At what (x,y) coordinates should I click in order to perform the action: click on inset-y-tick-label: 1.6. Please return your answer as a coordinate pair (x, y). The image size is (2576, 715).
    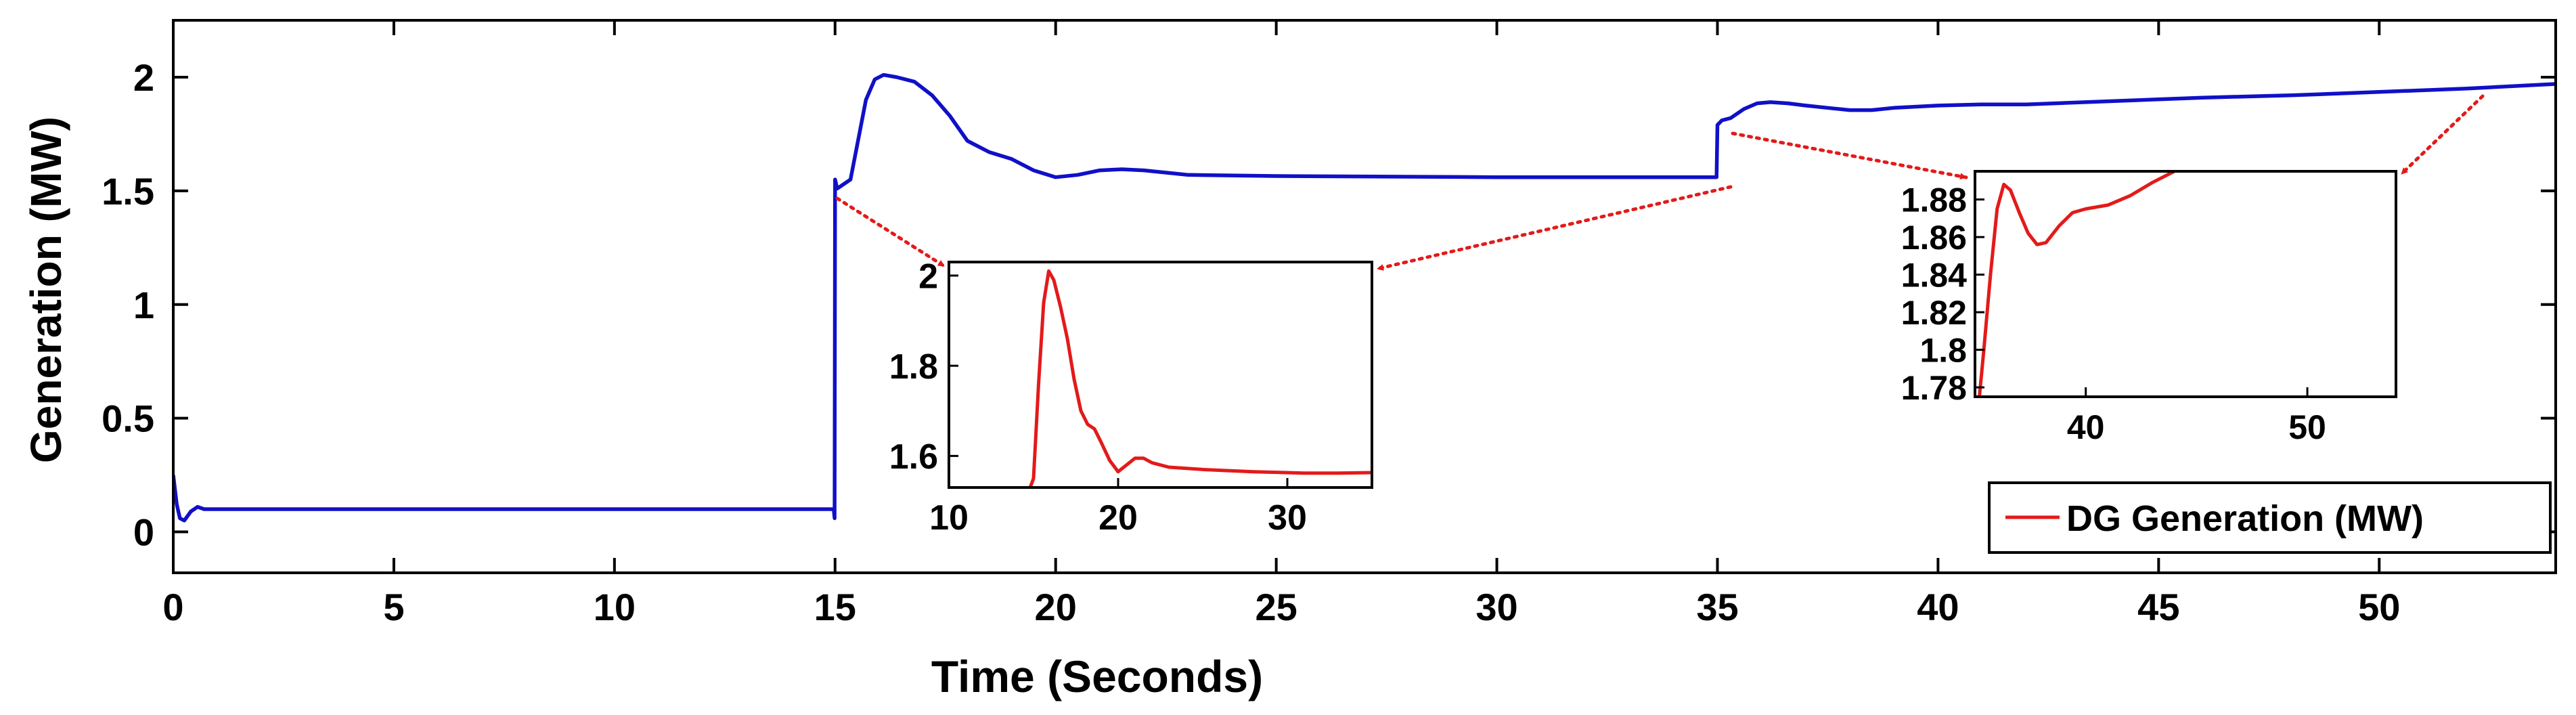
    Looking at the image, I should click on (913, 457).